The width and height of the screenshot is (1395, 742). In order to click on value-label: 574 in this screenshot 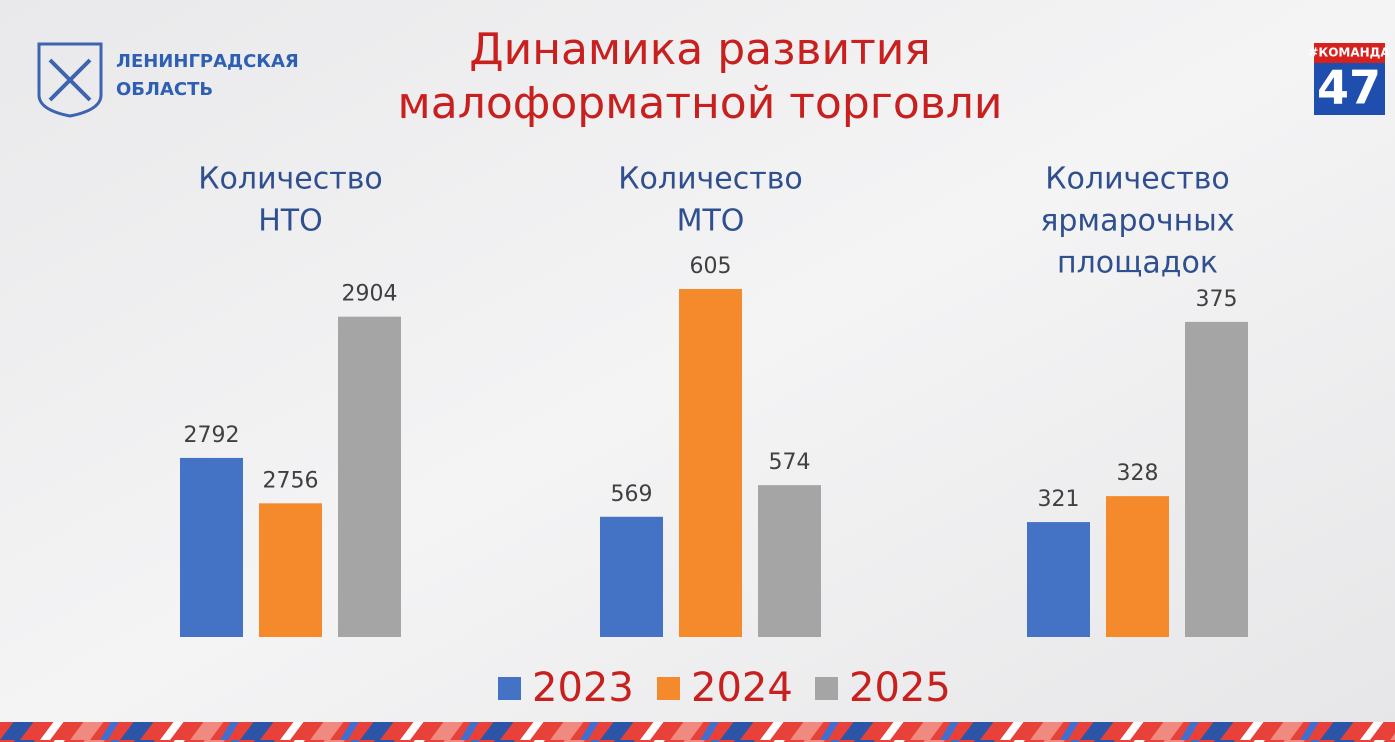, I will do `click(790, 462)`.